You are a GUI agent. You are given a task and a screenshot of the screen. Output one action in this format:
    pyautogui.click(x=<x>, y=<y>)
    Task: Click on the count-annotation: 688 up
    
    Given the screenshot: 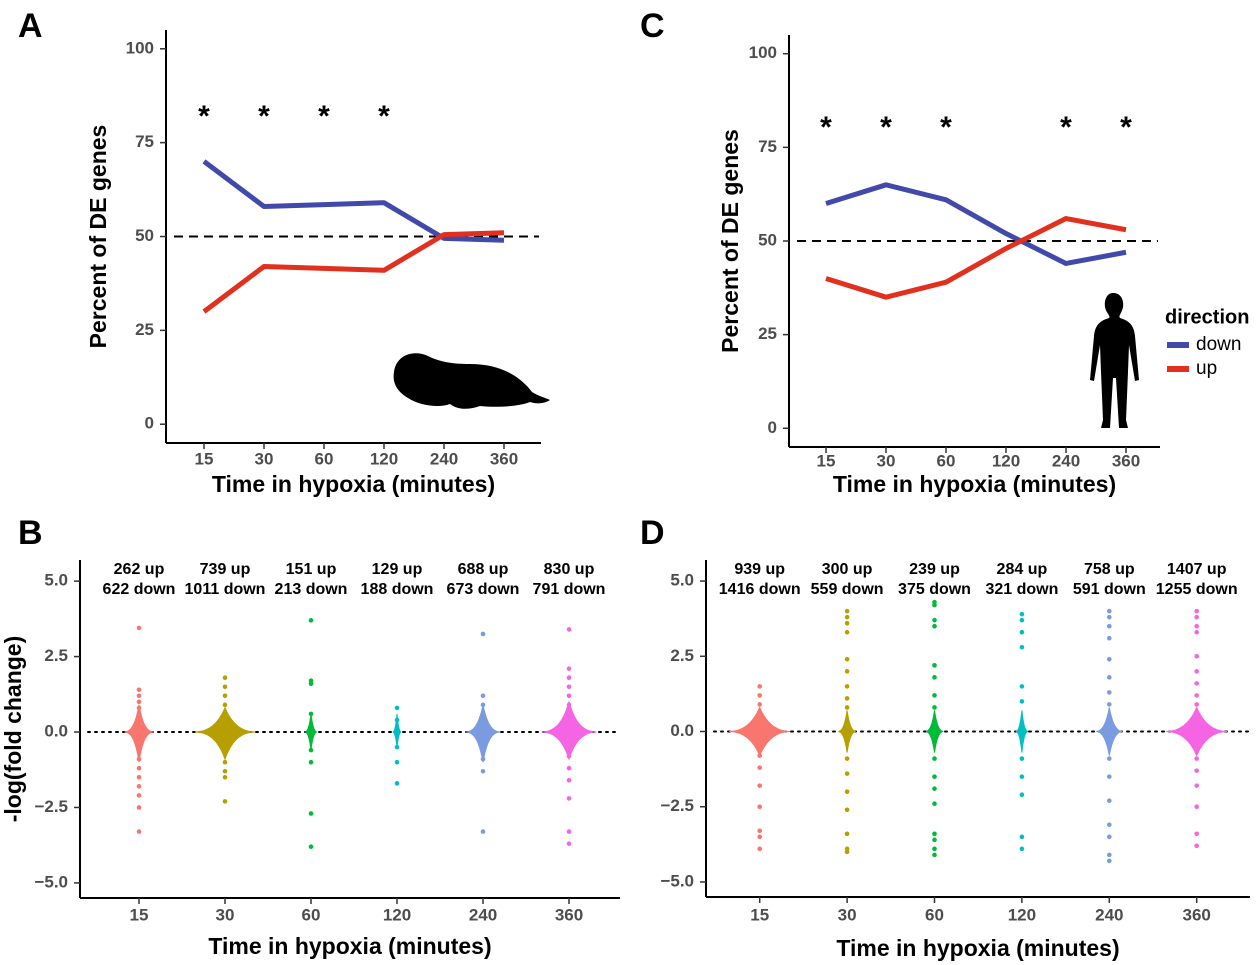 What is the action you would take?
    pyautogui.click(x=483, y=569)
    